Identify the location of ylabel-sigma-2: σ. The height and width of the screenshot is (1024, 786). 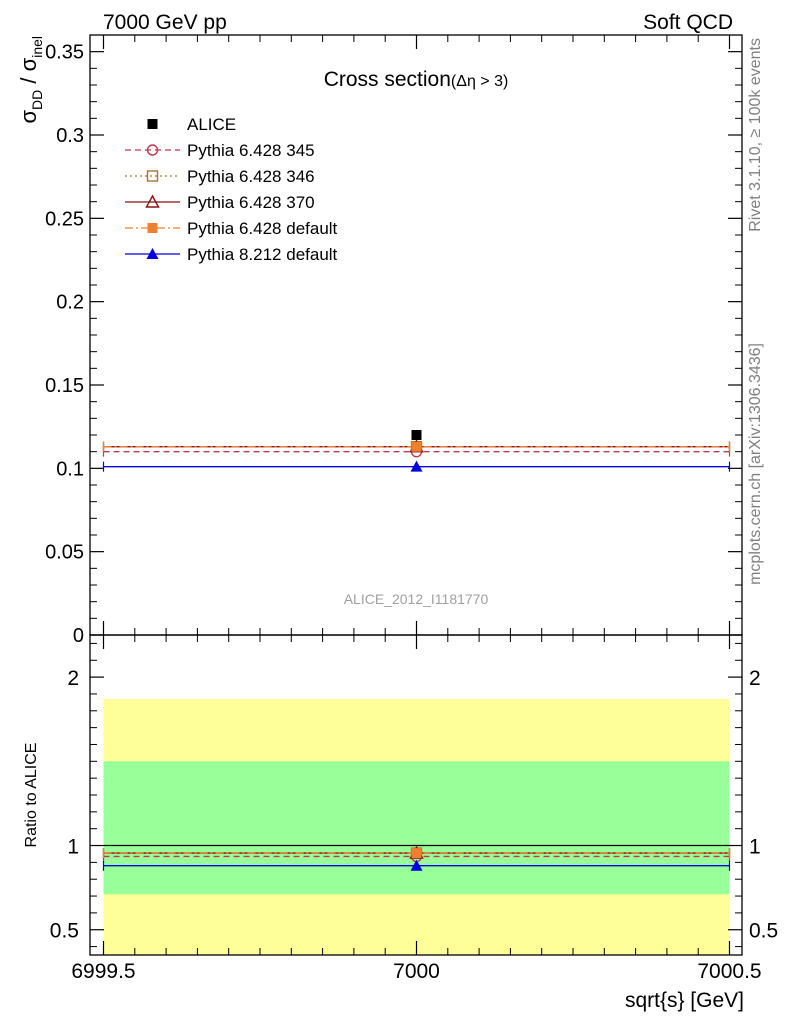
(28, 64).